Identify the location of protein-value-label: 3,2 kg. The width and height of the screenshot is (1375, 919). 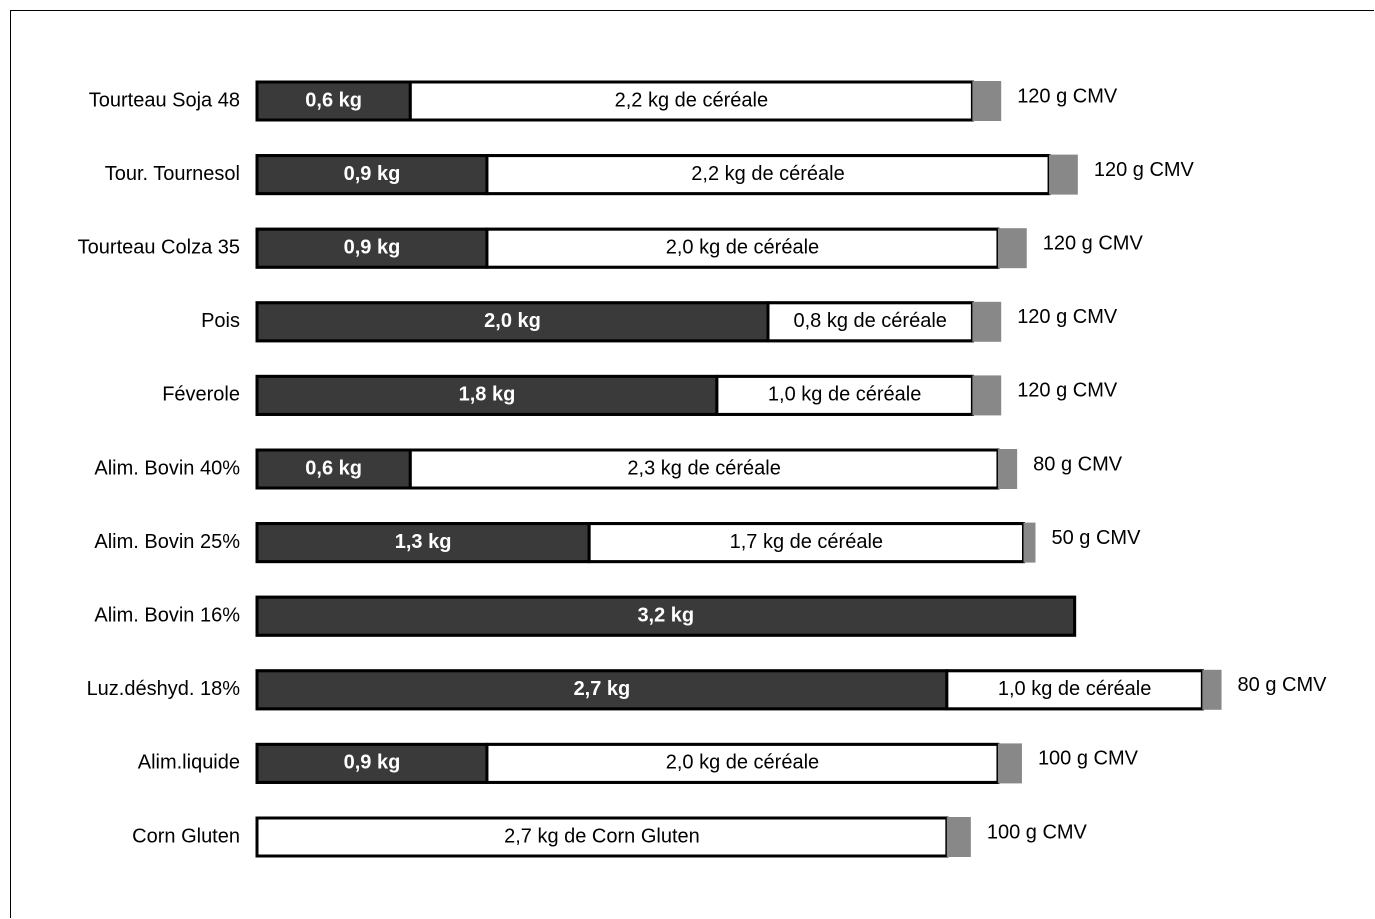
(665, 615).